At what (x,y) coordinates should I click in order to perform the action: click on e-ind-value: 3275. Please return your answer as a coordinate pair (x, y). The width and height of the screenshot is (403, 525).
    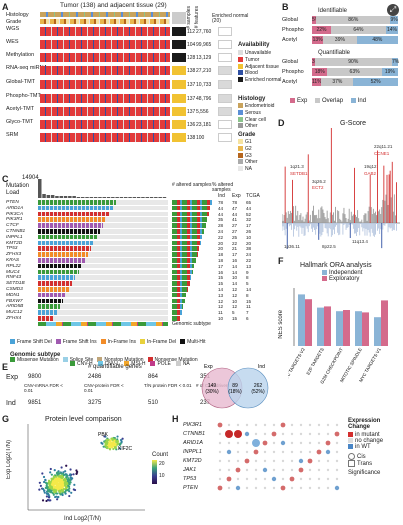
    Looking at the image, I should click on (95, 403).